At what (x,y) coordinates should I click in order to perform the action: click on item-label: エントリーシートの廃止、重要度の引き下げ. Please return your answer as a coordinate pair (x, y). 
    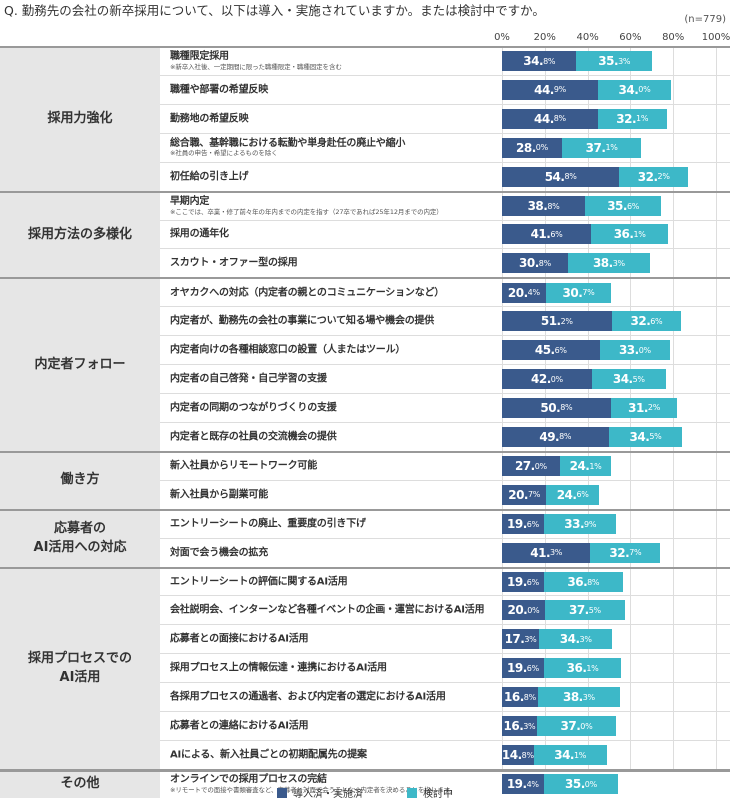
    Looking at the image, I should click on (333, 524).